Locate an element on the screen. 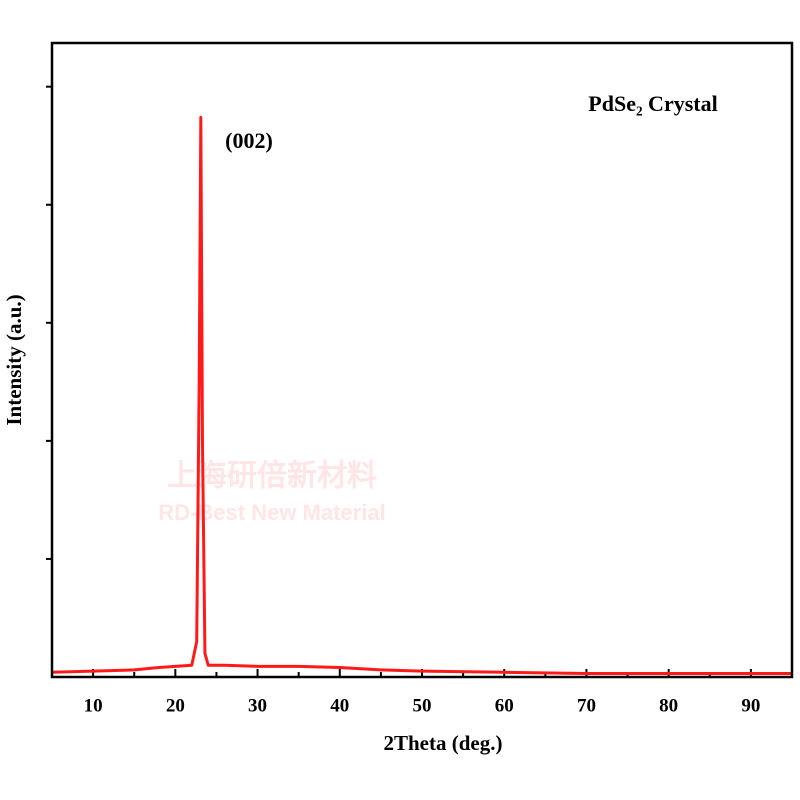  x-tick-label: 20 is located at coordinates (175, 705).